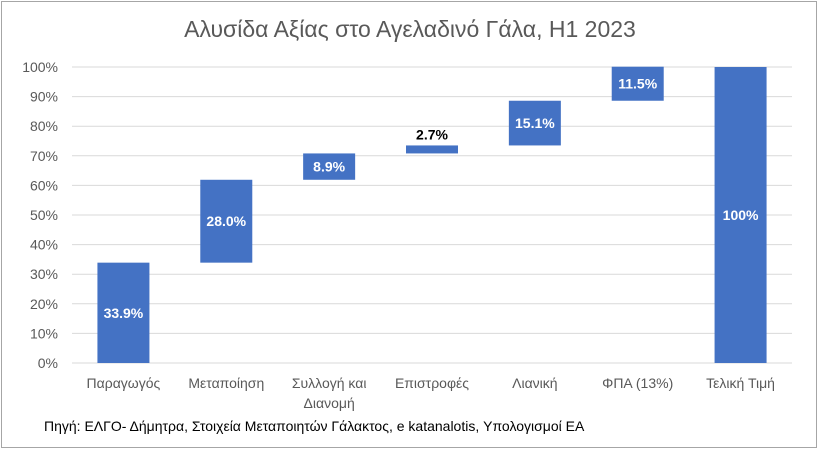  I want to click on y-tick-label: 10%, so click(44, 333).